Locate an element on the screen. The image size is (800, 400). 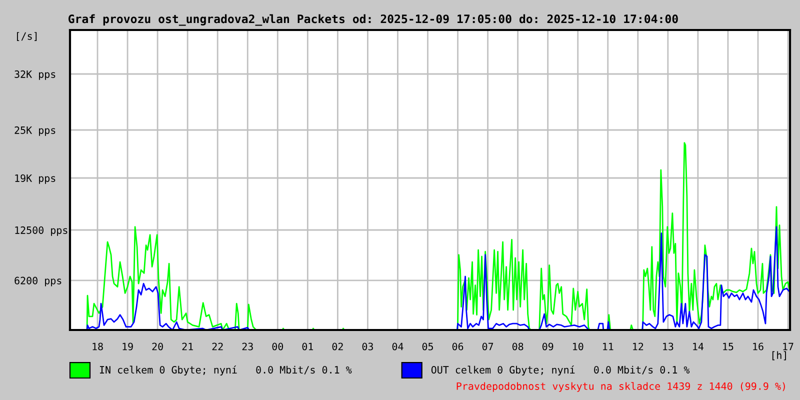
x-axis-title: [h] is located at coordinates (779, 355).